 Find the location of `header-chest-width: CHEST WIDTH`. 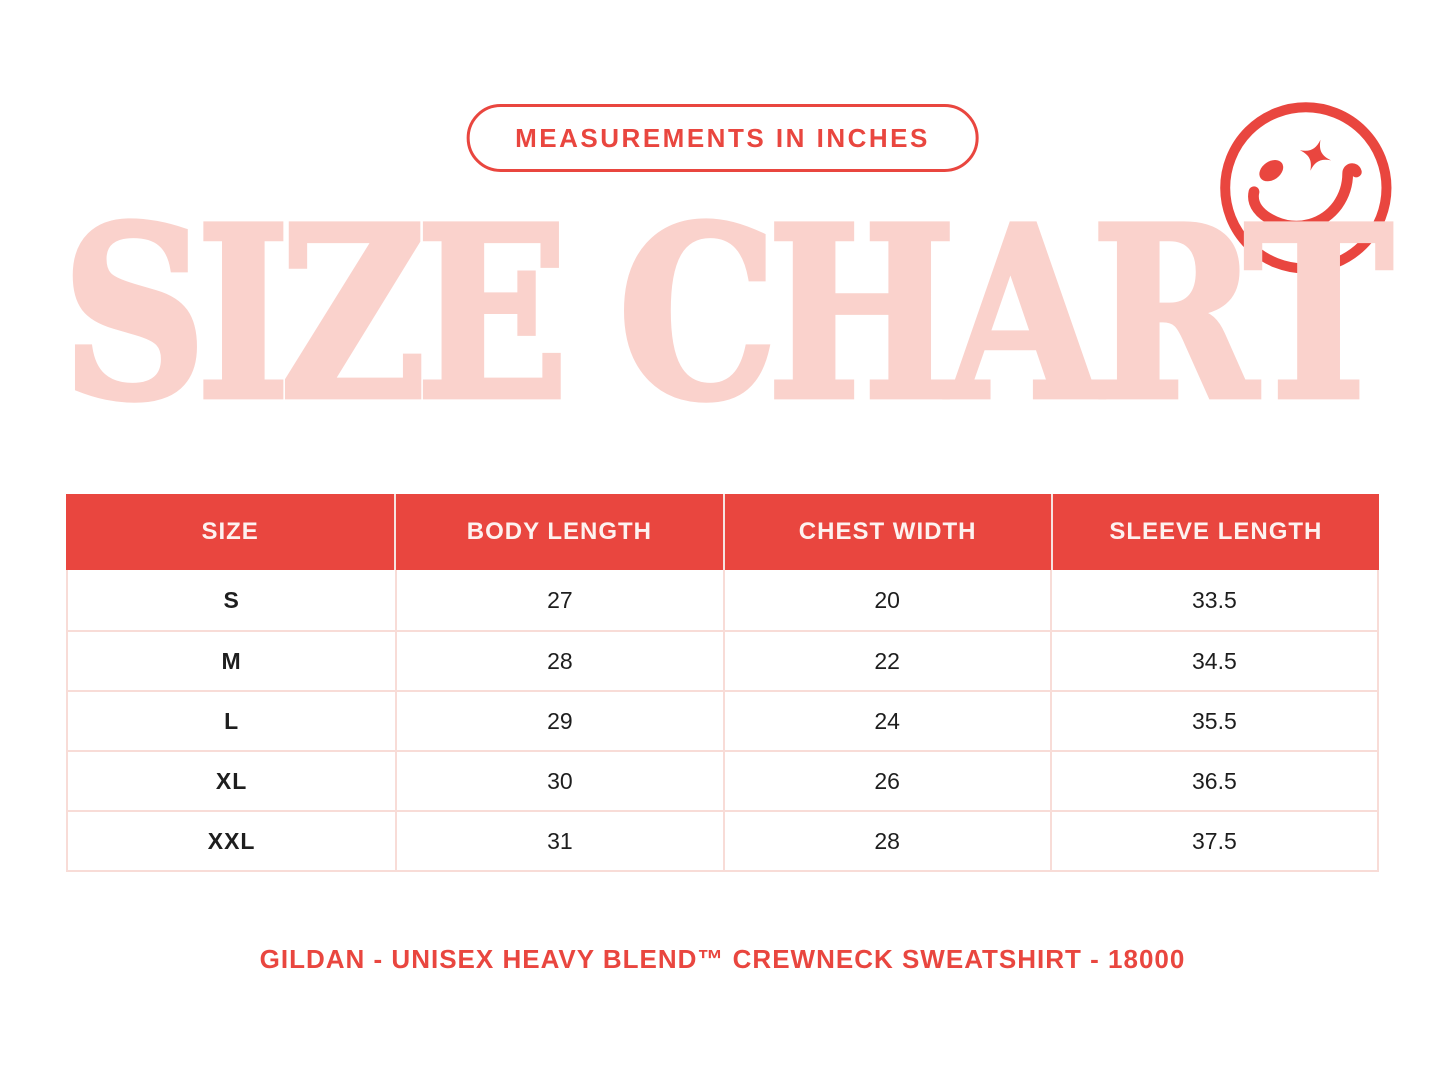

header-chest-width: CHEST WIDTH is located at coordinates (886, 532).